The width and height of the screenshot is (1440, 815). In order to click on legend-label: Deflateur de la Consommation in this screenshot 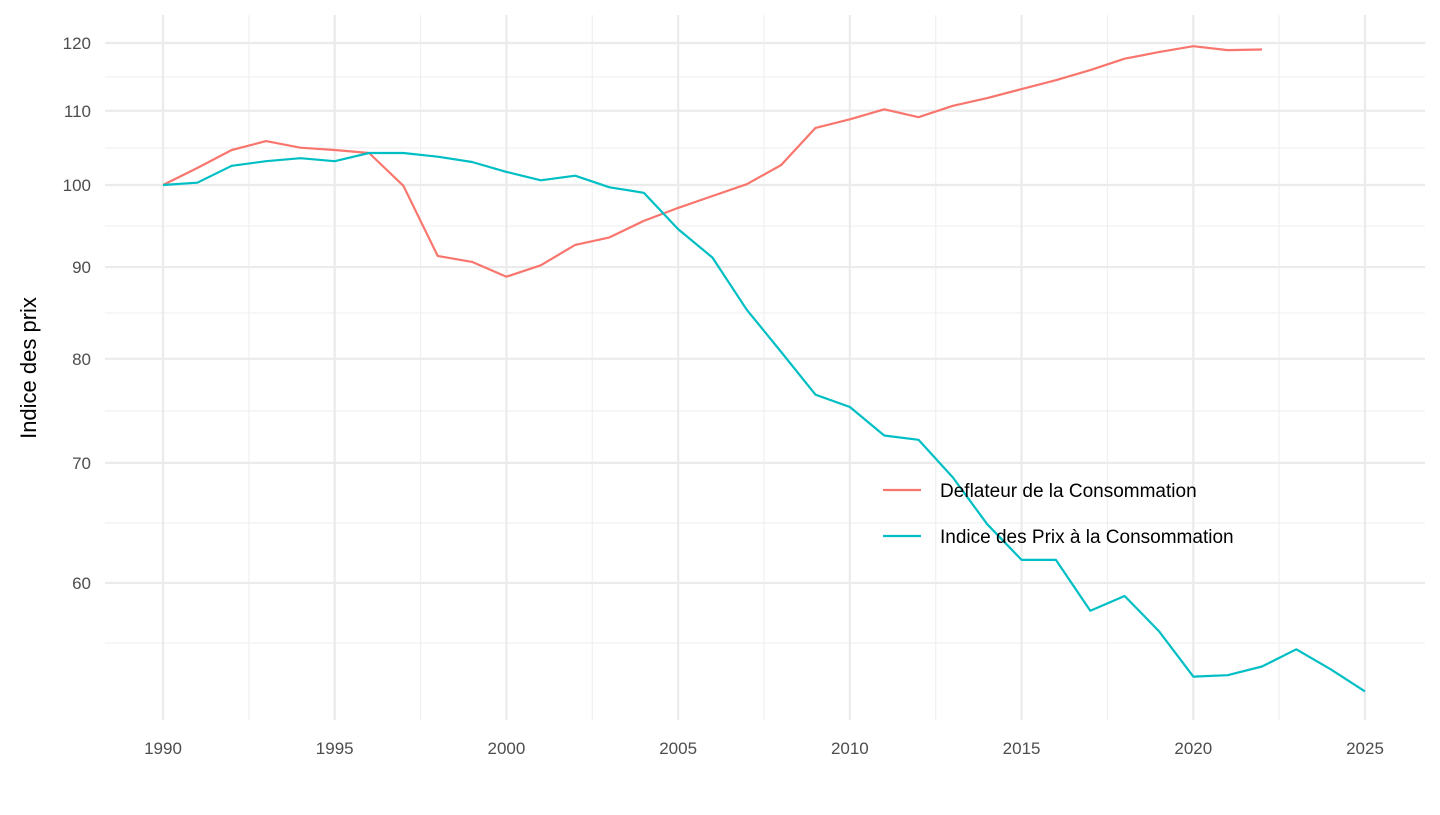, I will do `click(1068, 491)`.